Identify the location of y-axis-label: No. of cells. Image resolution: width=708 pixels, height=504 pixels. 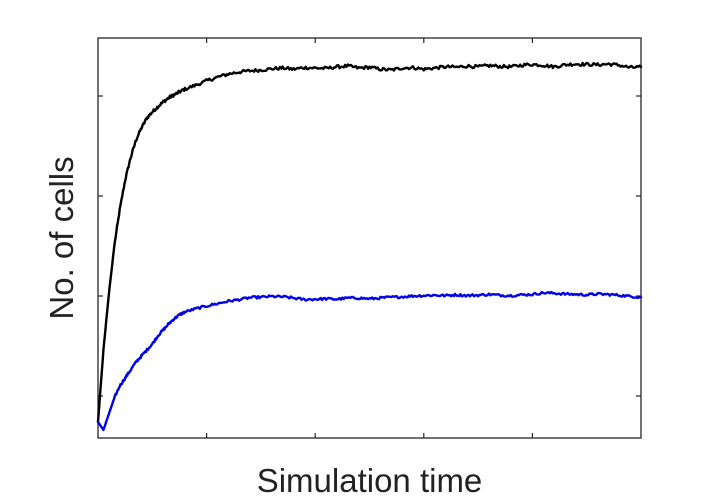
(61, 237).